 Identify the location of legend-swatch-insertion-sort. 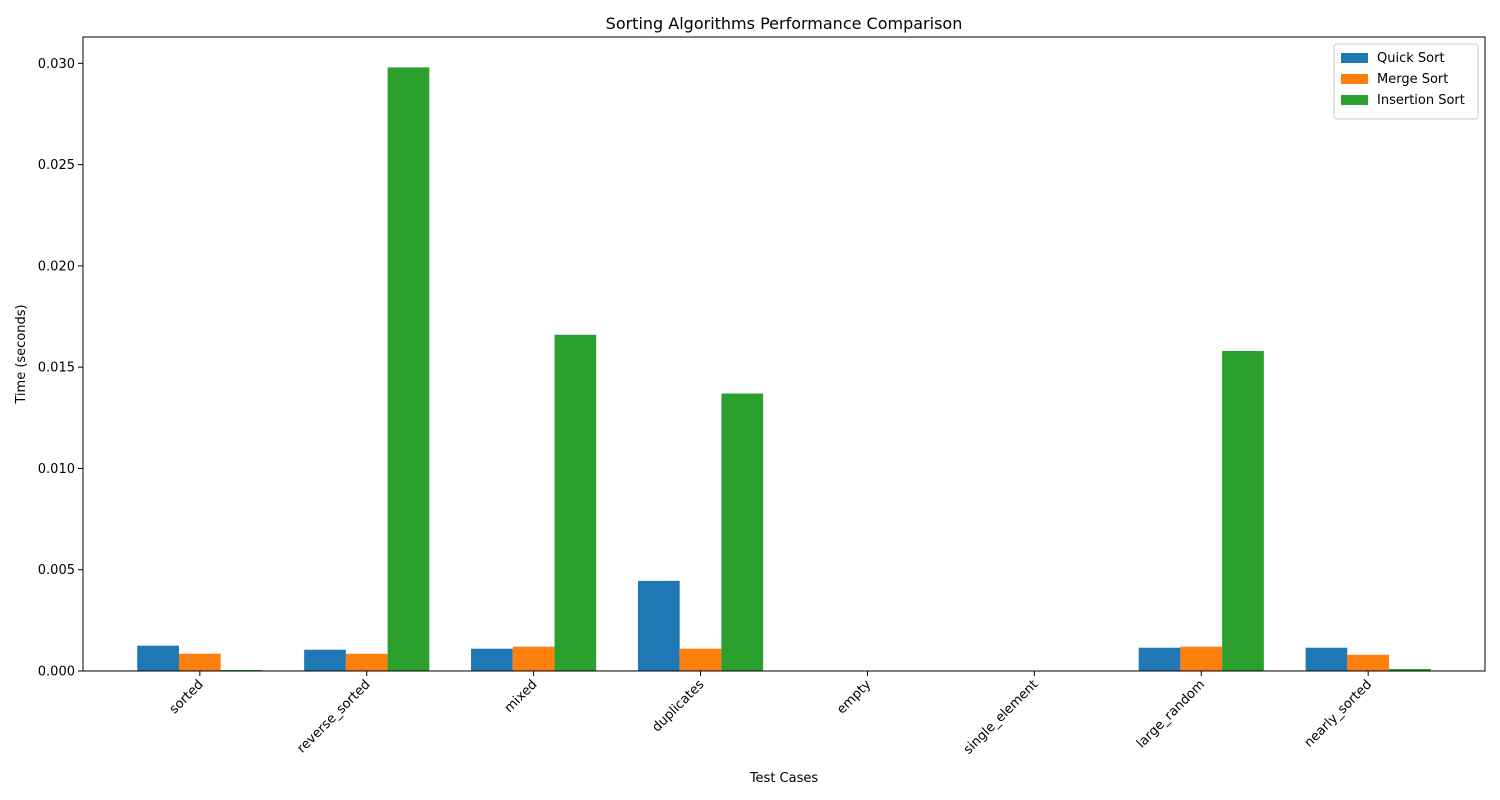
(1354, 100).